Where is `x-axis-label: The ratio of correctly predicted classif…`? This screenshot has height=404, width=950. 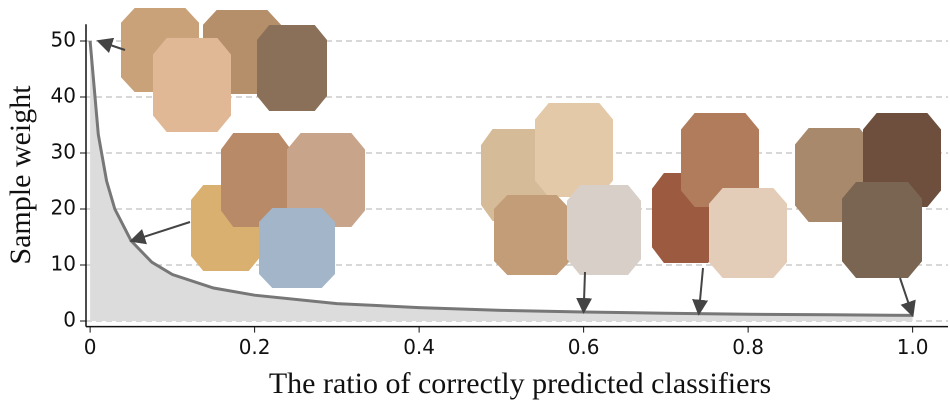
x-axis-label: The ratio of correctly predicted classif… is located at coordinates (520, 383).